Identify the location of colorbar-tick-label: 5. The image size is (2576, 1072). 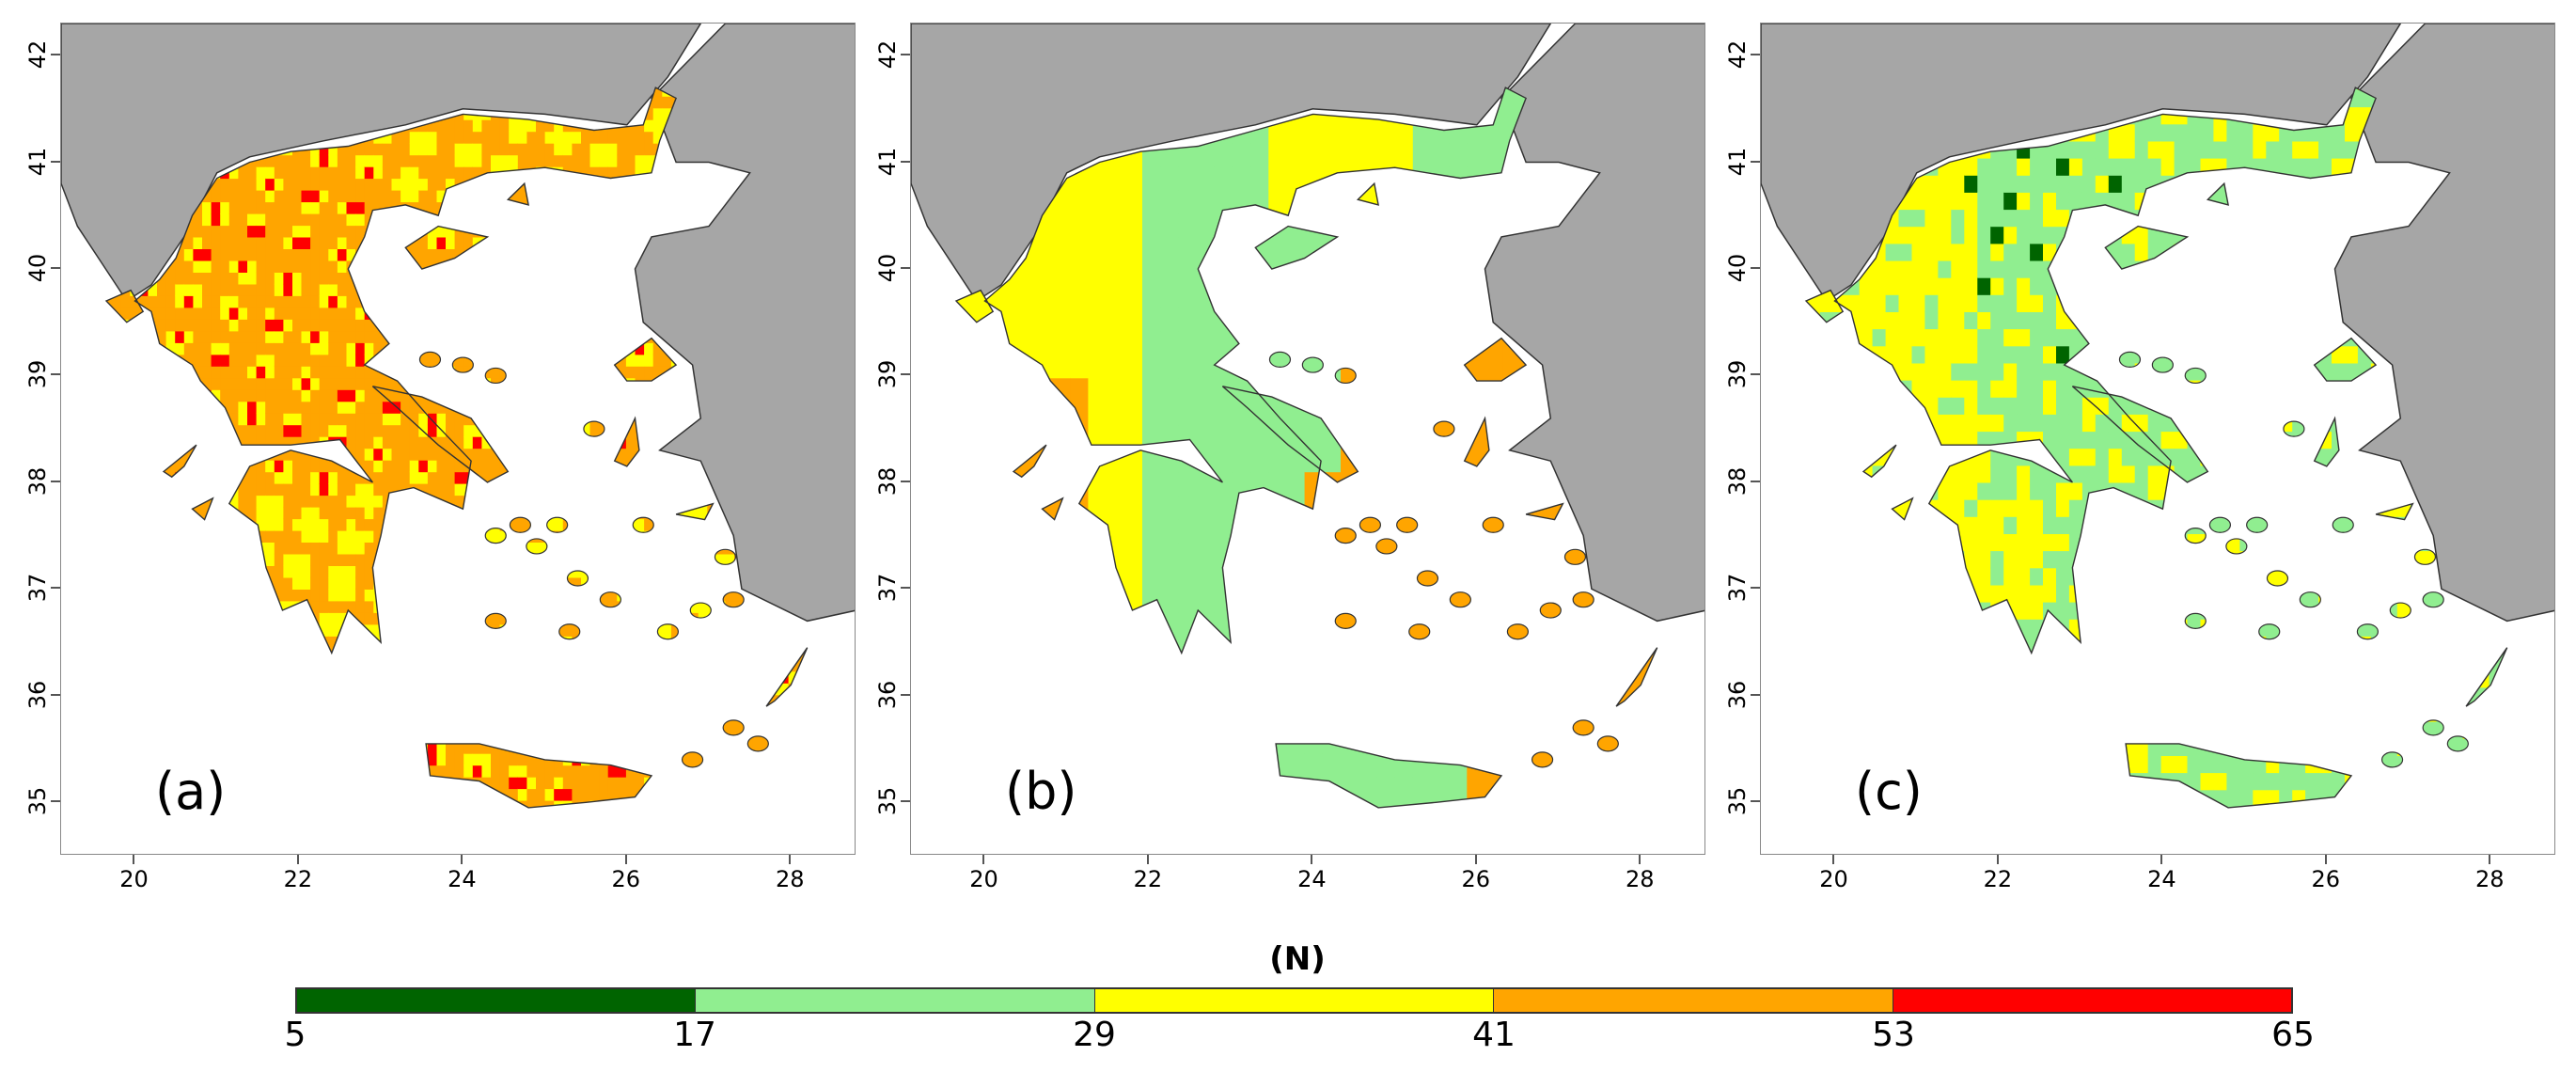
(295, 1035).